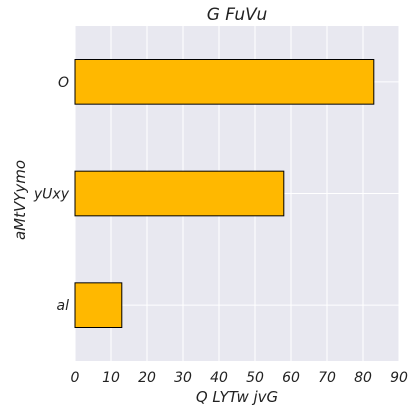 Image resolution: width=420 pixels, height=420 pixels. I want to click on x-tick-label: 80, so click(363, 378).